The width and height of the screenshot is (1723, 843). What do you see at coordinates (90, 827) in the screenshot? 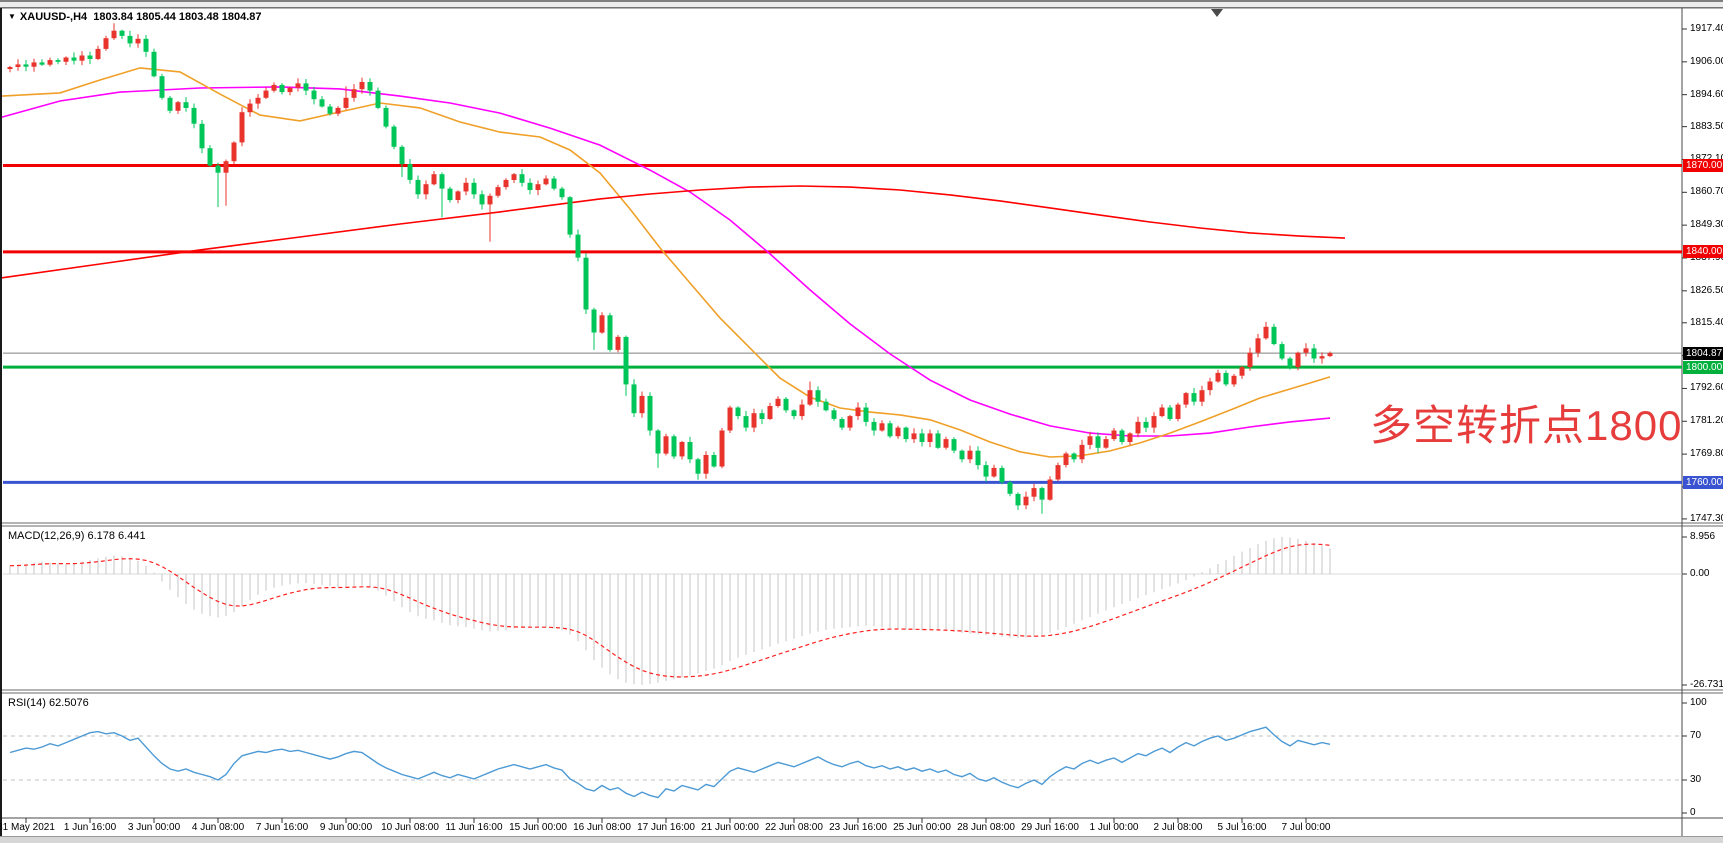
I see `time-tick-label: 1 Jun 16:00` at bounding box center [90, 827].